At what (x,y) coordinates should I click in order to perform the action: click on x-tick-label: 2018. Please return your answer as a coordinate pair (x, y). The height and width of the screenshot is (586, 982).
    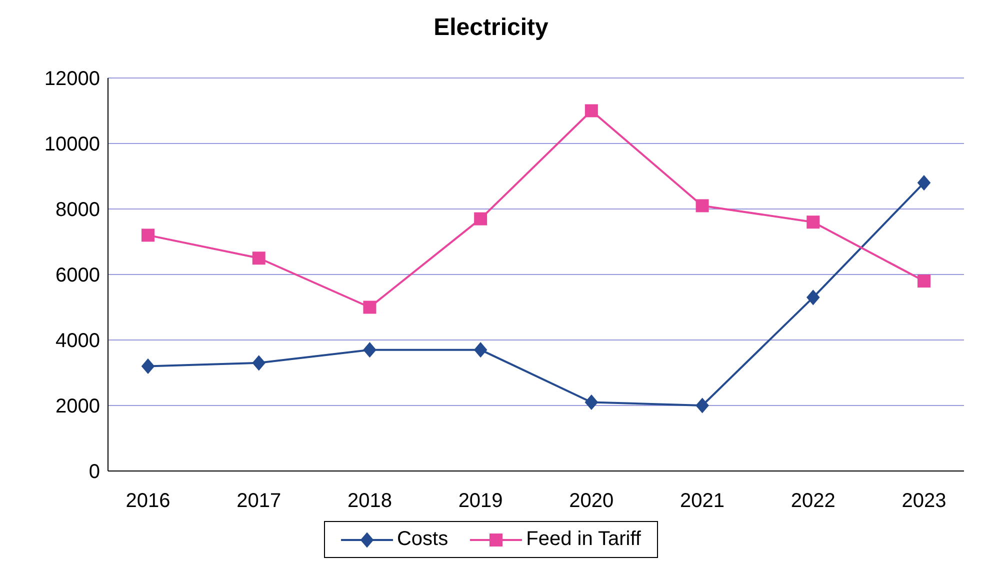
    Looking at the image, I should click on (369, 501).